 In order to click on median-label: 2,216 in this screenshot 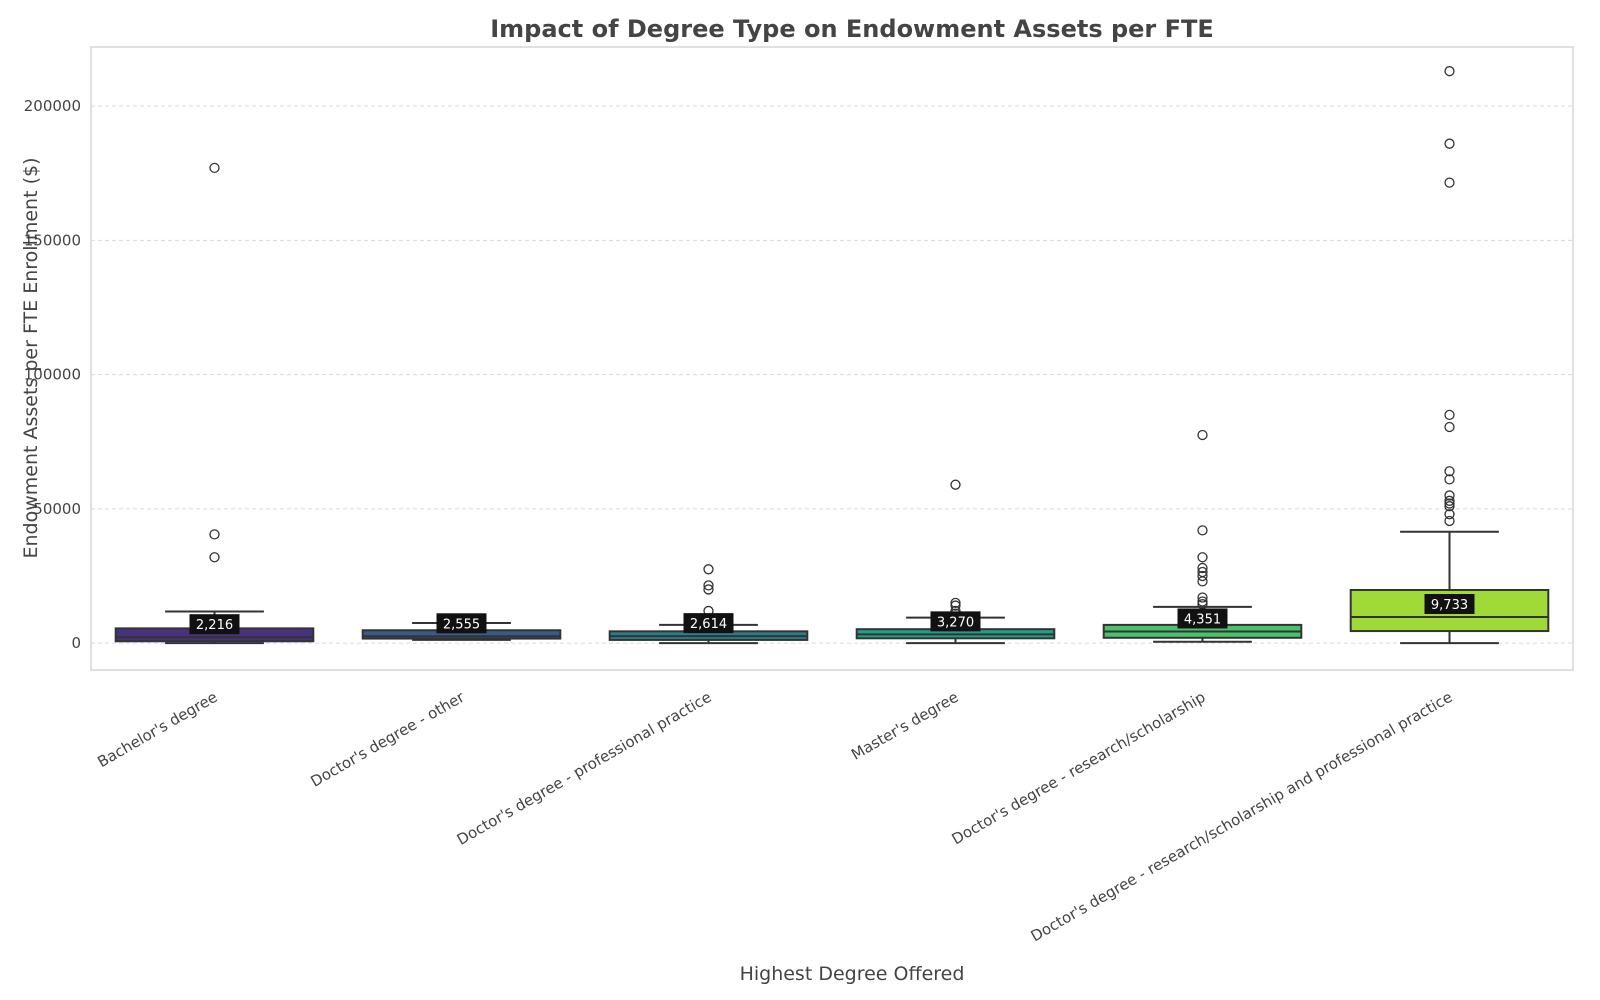, I will do `click(214, 625)`.